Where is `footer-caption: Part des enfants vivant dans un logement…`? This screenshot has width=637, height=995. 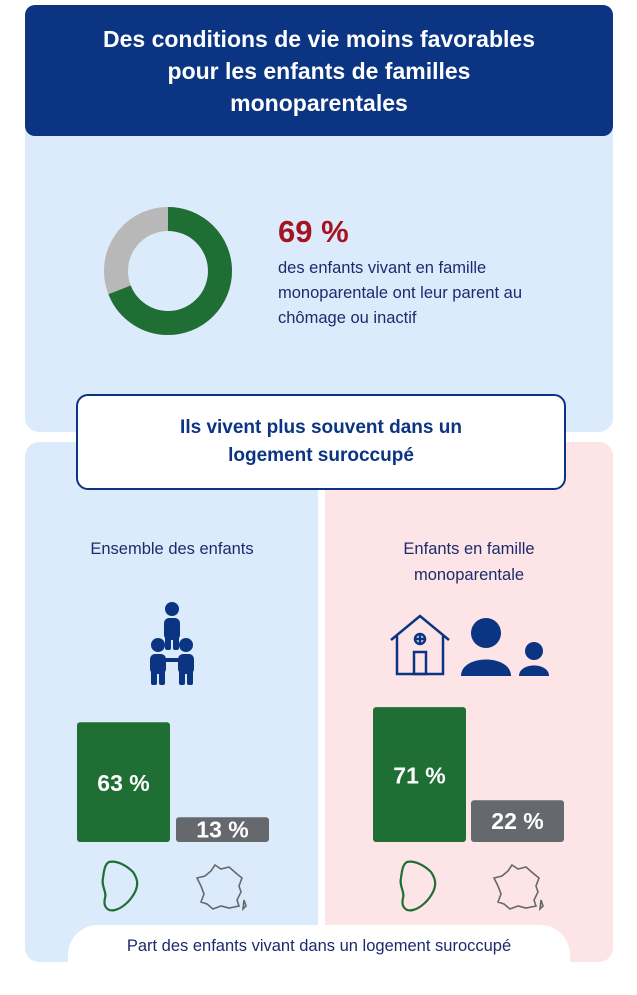 footer-caption: Part des enfants vivant dans un logement… is located at coordinates (319, 960).